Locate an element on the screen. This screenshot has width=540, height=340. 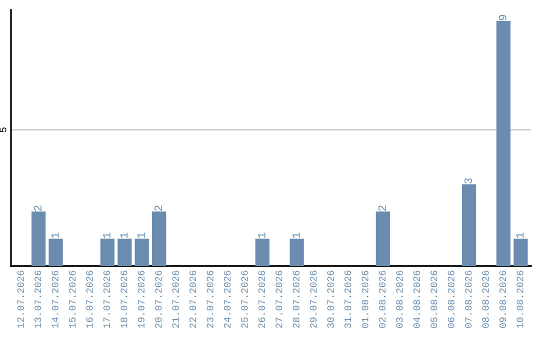
x-tick-label: 06.08.2026 is located at coordinates (451, 299).